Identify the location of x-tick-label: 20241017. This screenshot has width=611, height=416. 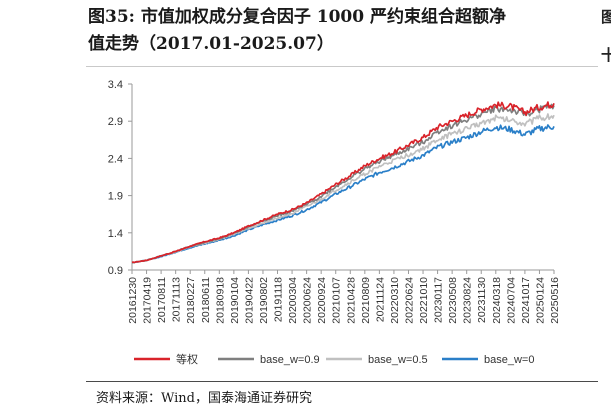
(526, 300).